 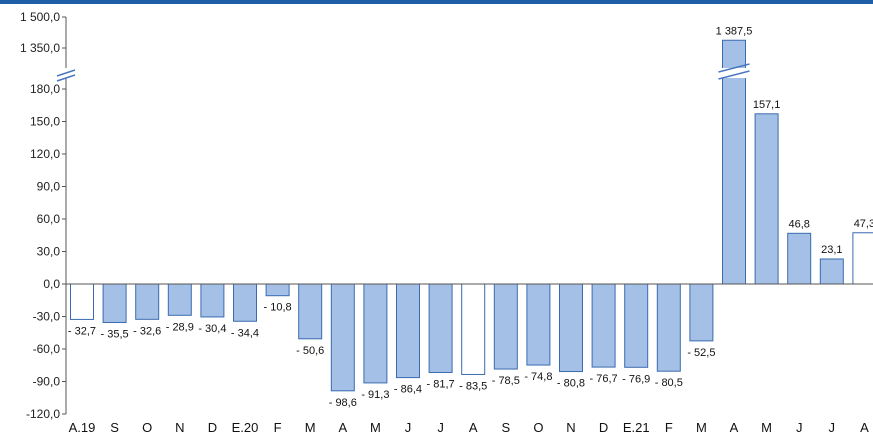 What do you see at coordinates (798, 224) in the screenshot?
I see `data-label: 46,8` at bounding box center [798, 224].